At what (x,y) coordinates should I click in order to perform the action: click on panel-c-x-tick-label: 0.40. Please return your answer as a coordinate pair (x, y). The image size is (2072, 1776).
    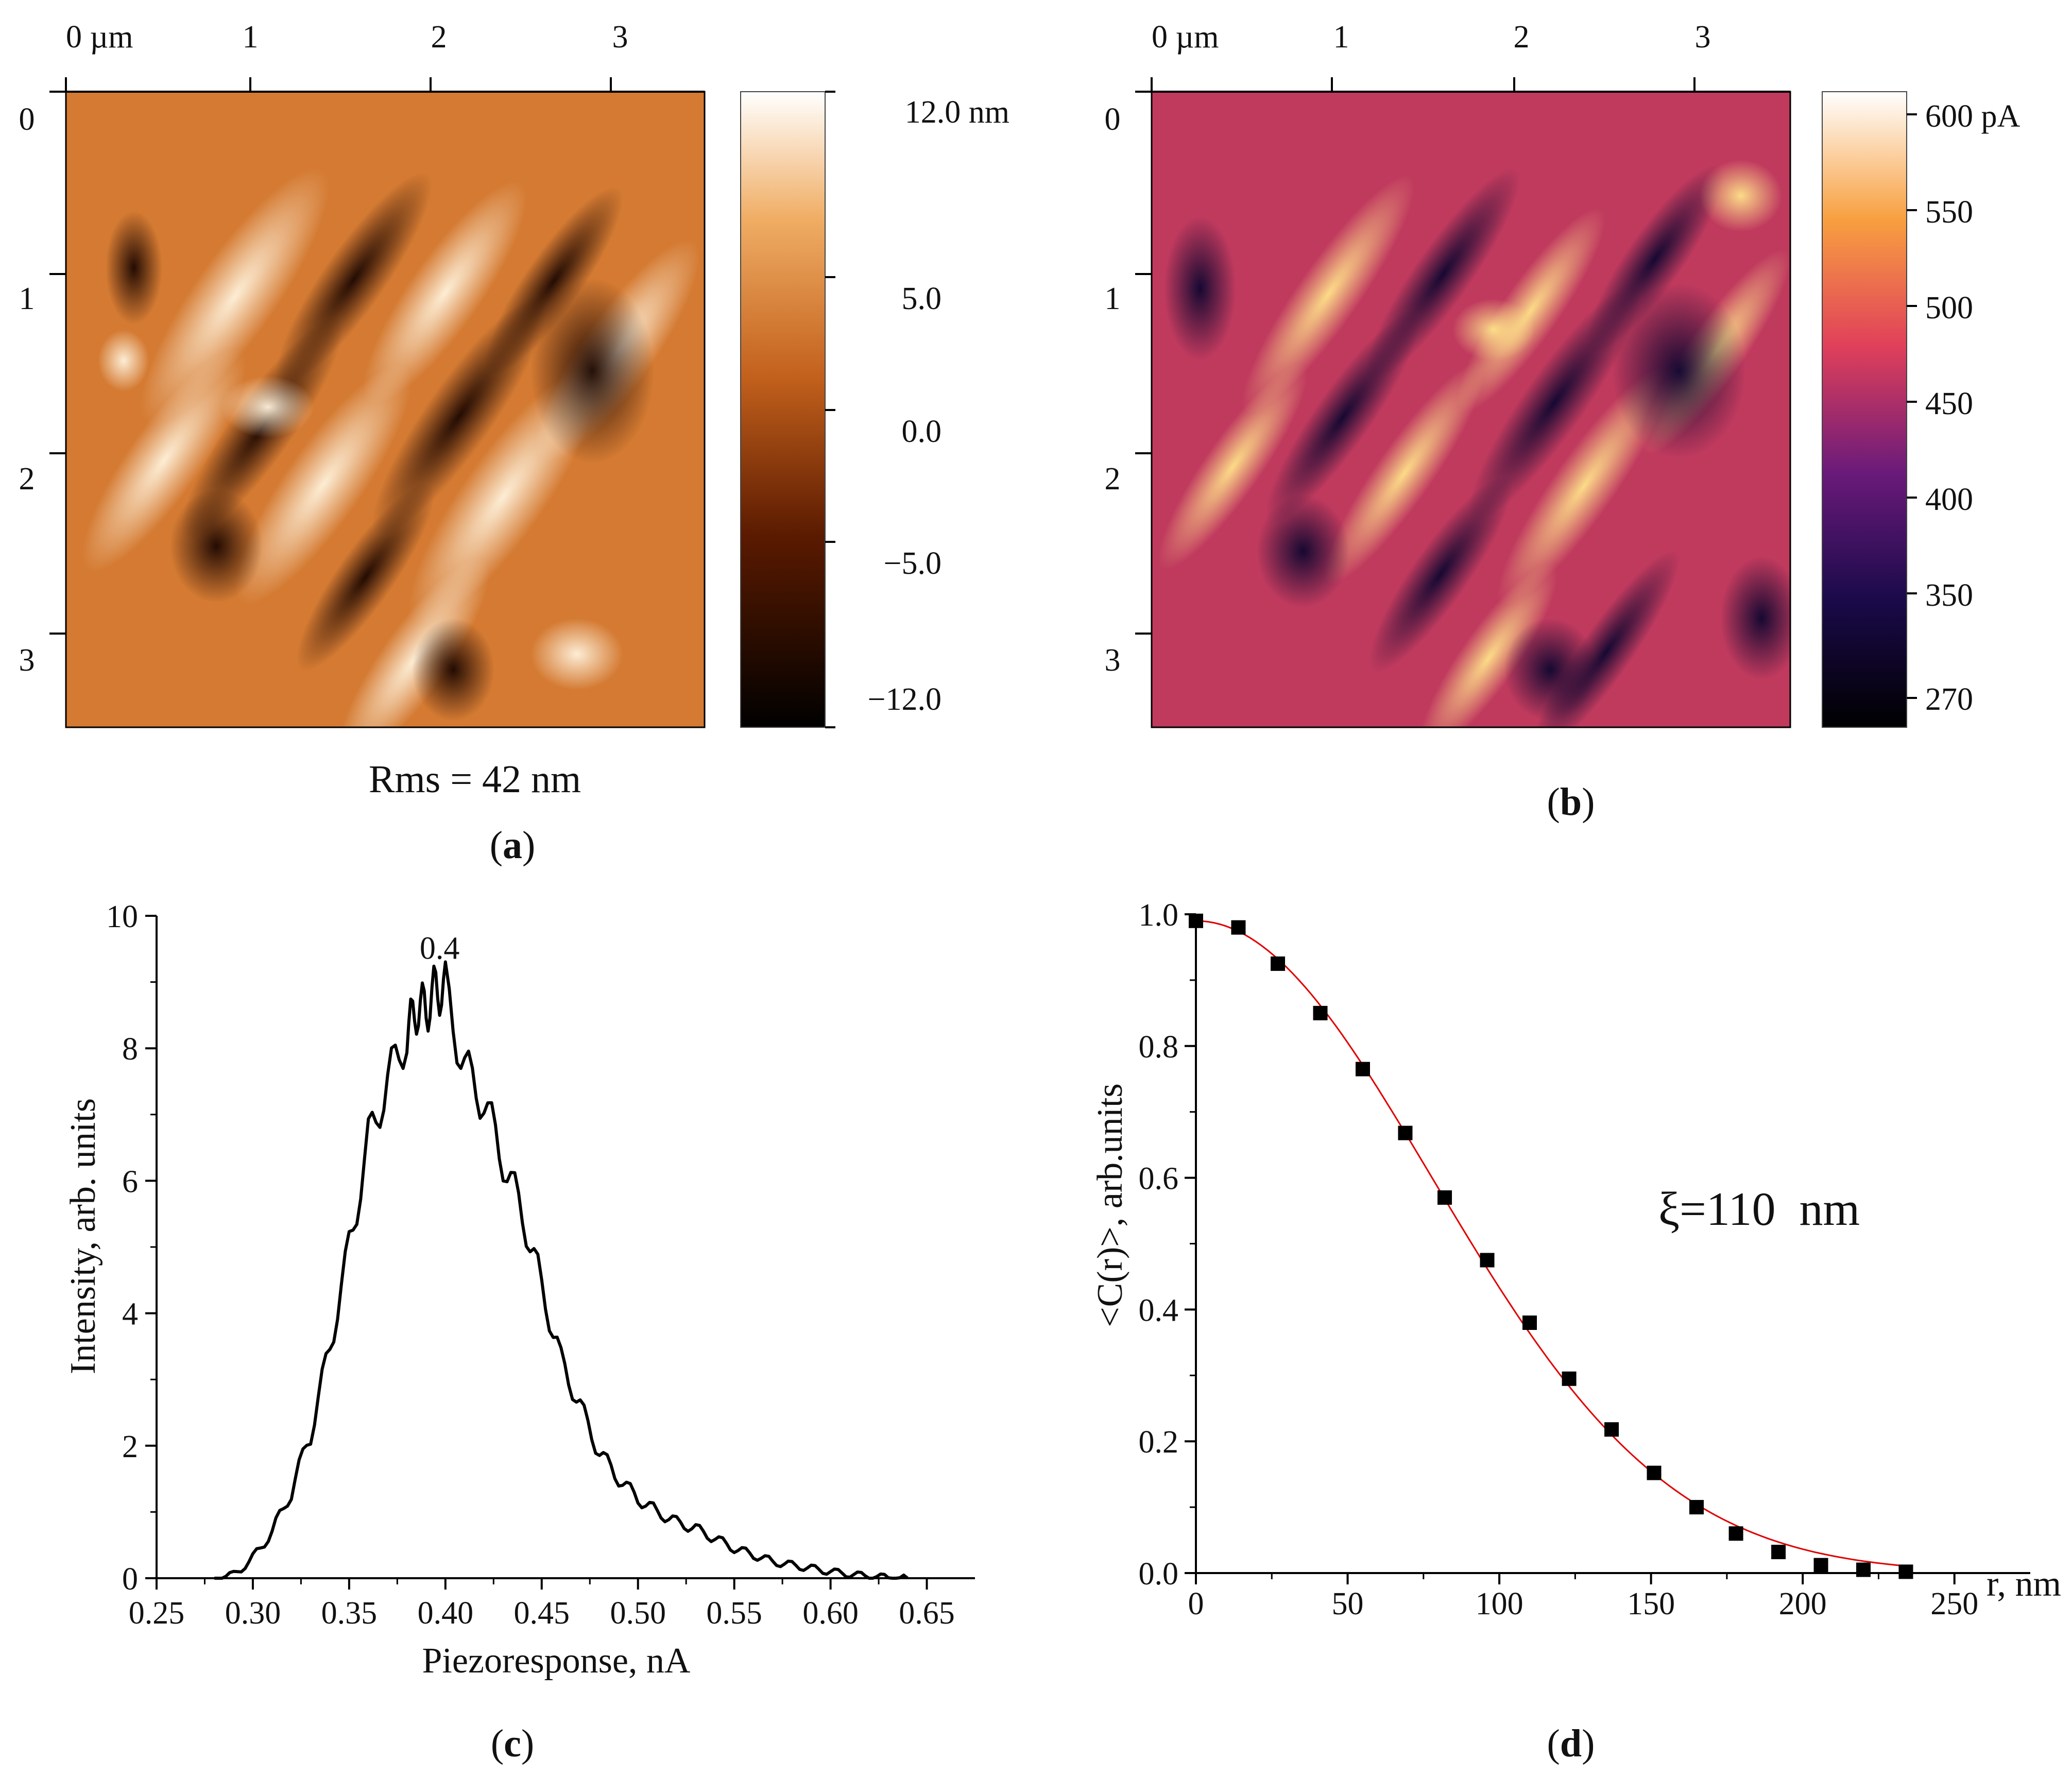
    Looking at the image, I should click on (446, 1613).